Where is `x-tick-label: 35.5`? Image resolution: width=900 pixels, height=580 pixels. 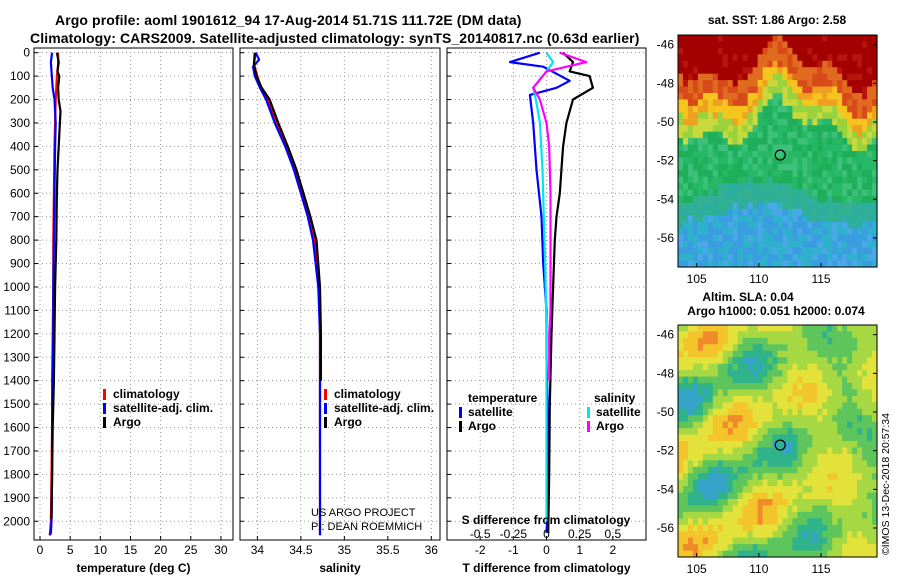
x-tick-label: 35.5 is located at coordinates (388, 550).